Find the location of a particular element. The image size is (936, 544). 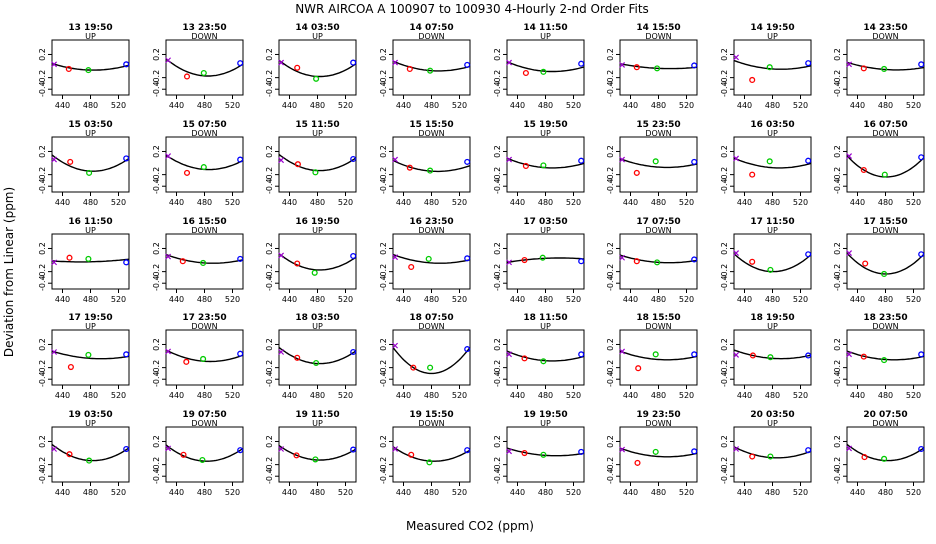

panel-title: 15 11:50 is located at coordinates (317, 125).